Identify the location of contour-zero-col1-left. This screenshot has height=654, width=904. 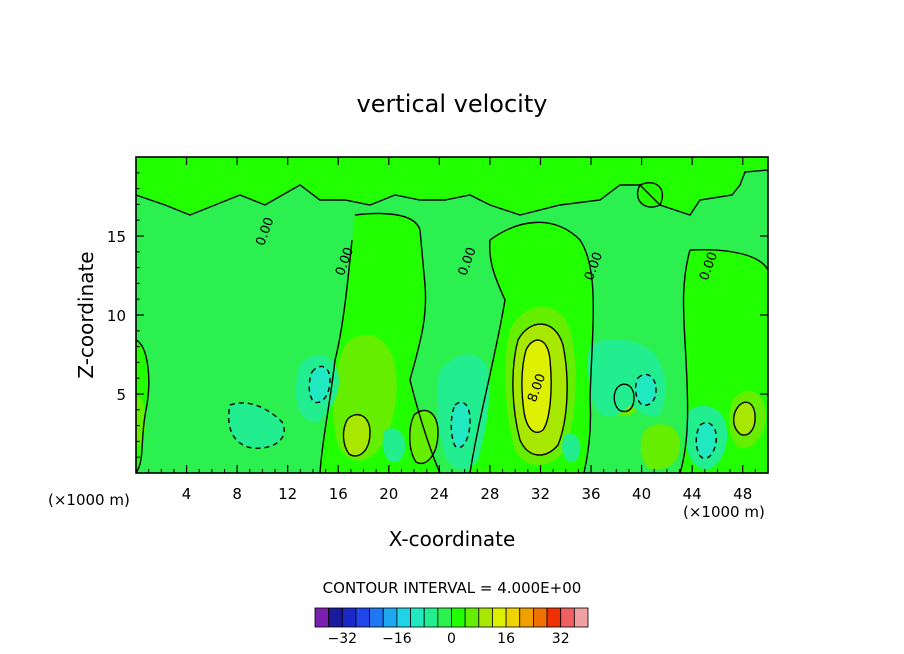
(336, 356).